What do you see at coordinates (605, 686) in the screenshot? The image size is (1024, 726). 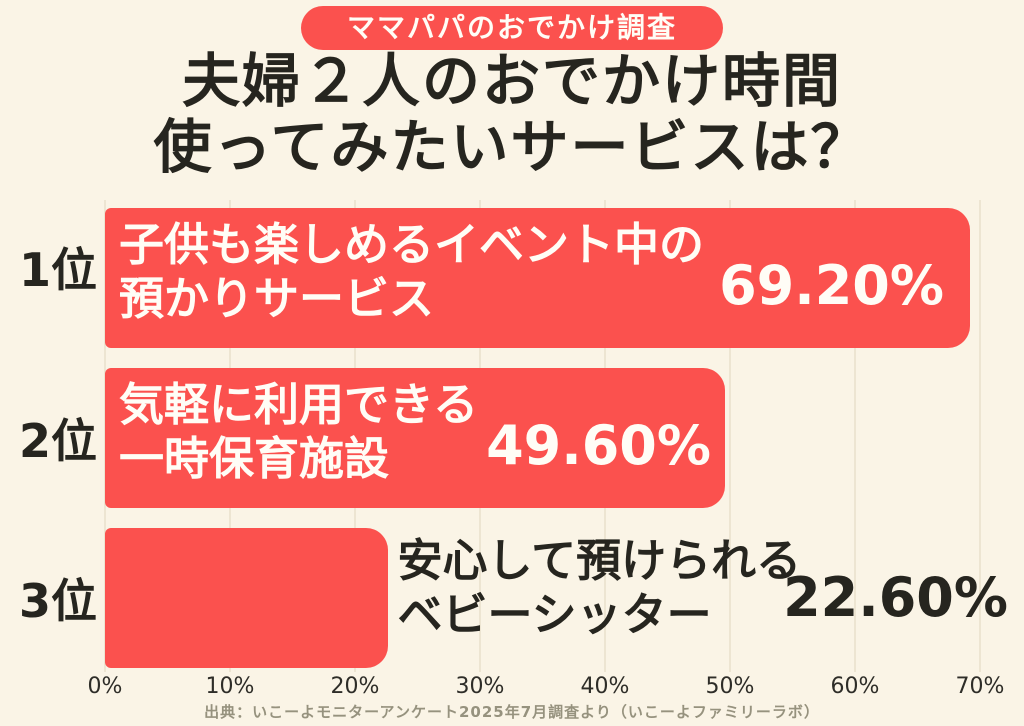 I see `x-axis-tick: 40%` at bounding box center [605, 686].